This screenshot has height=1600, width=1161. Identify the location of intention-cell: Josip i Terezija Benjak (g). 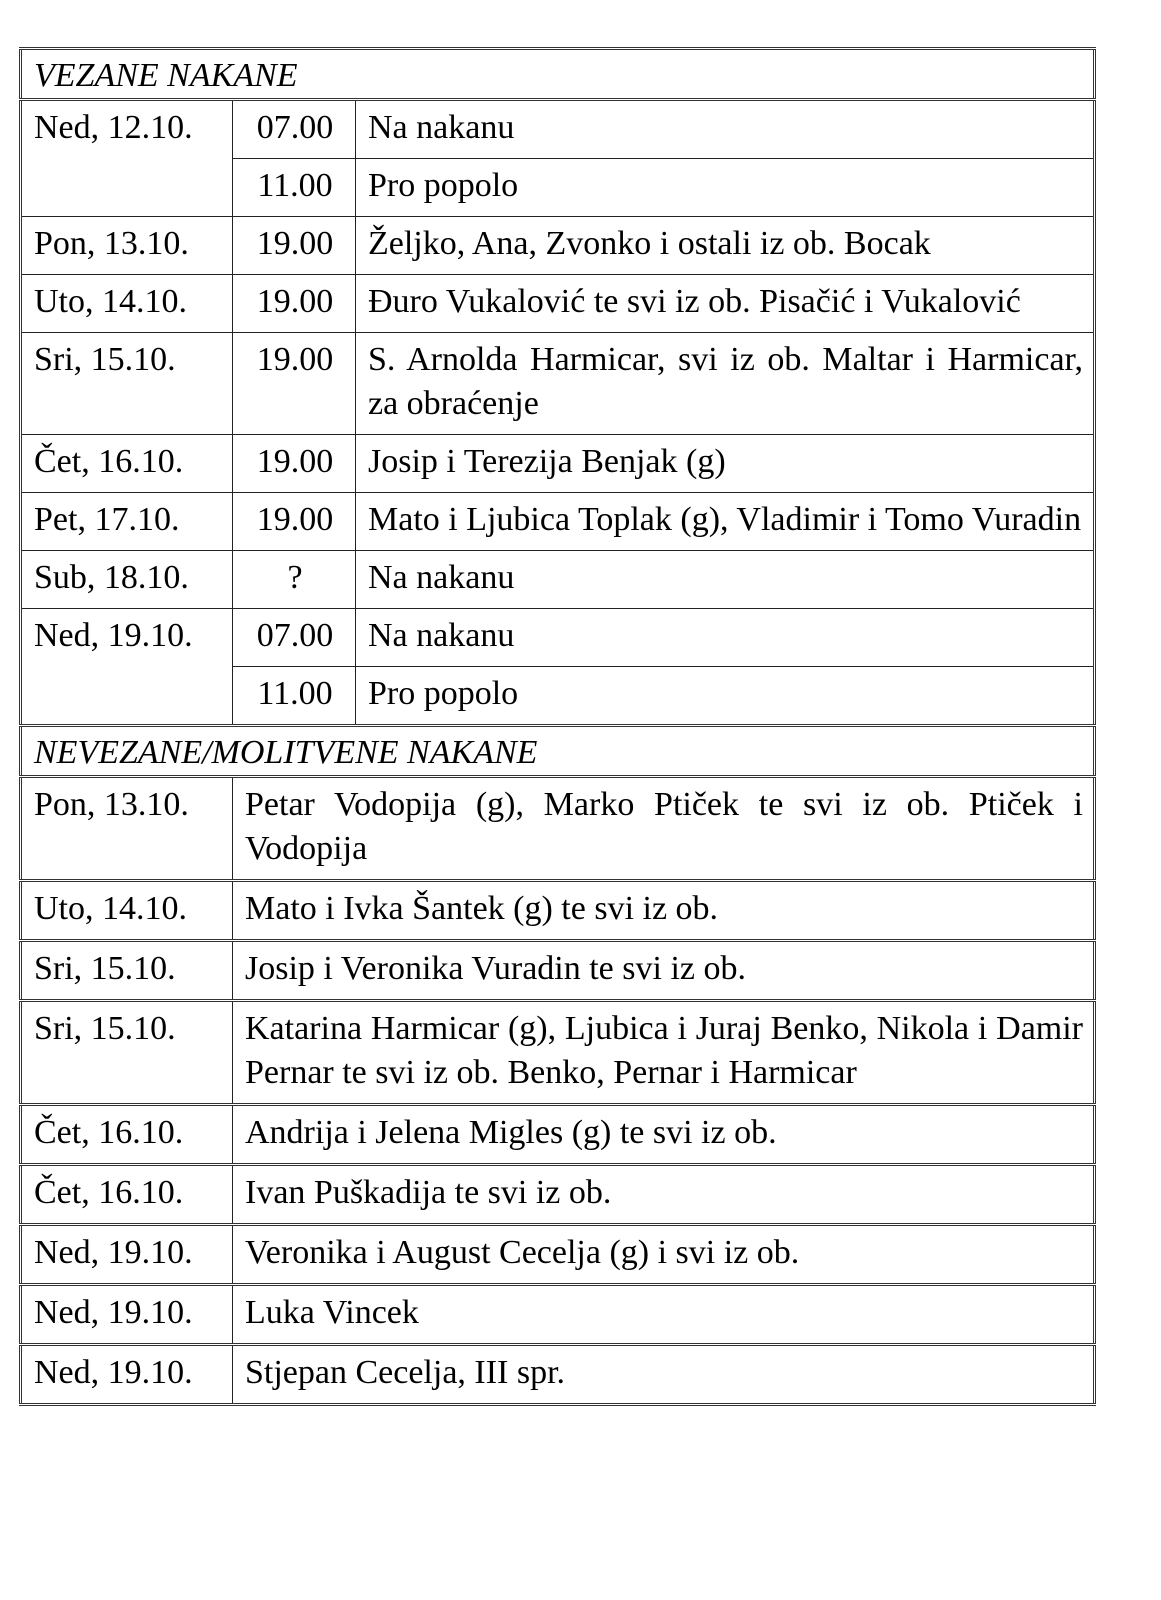
(725, 463).